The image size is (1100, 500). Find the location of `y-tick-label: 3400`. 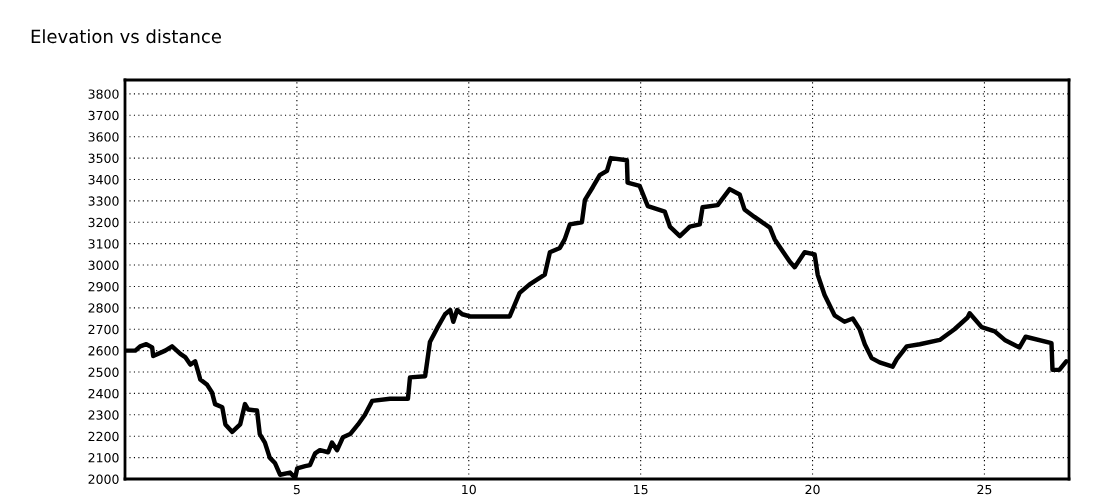

y-tick-label: 3400 is located at coordinates (103, 179).